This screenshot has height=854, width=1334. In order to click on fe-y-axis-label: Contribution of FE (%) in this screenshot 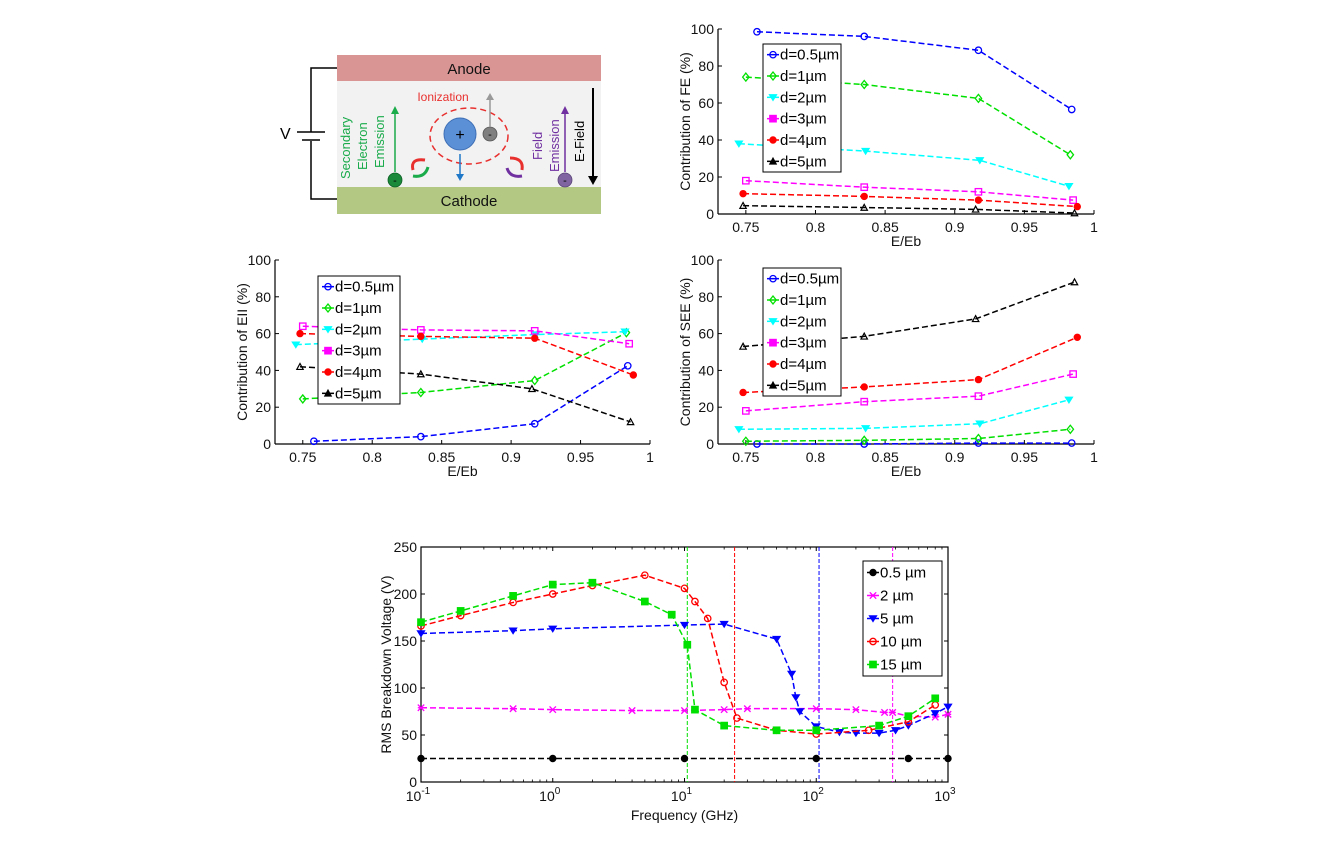, I will do `click(685, 121)`.